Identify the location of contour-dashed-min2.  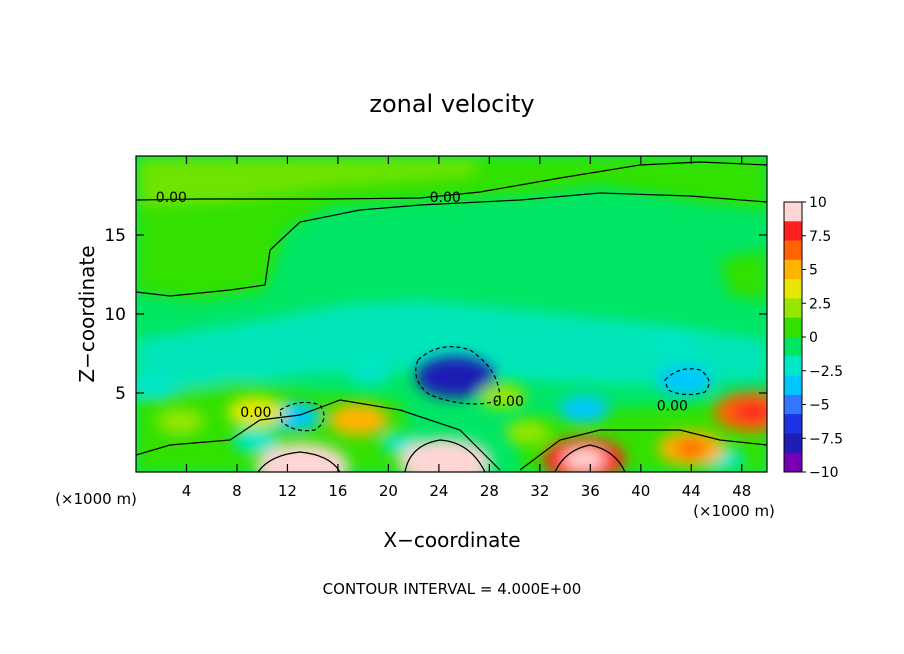
(687, 382).